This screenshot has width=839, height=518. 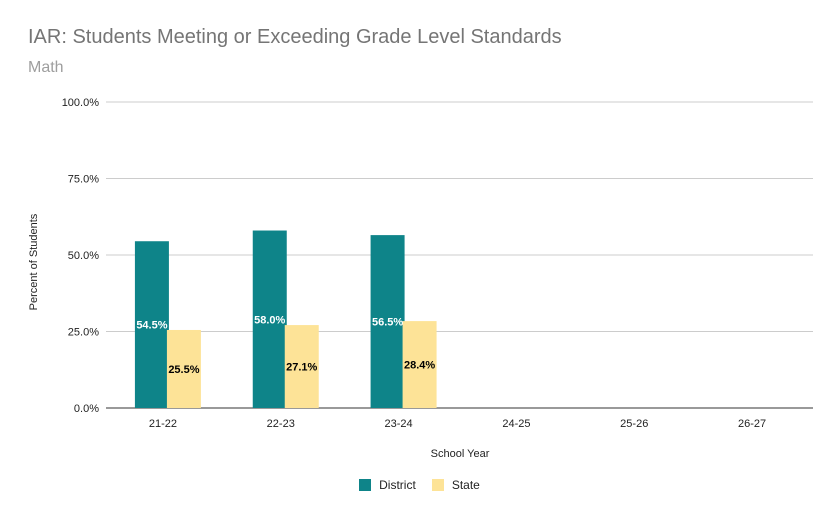 I want to click on y-axis-ticks: 0.0% 25.0% 50.0% 75.0% 100.0%, so click(x=81, y=256).